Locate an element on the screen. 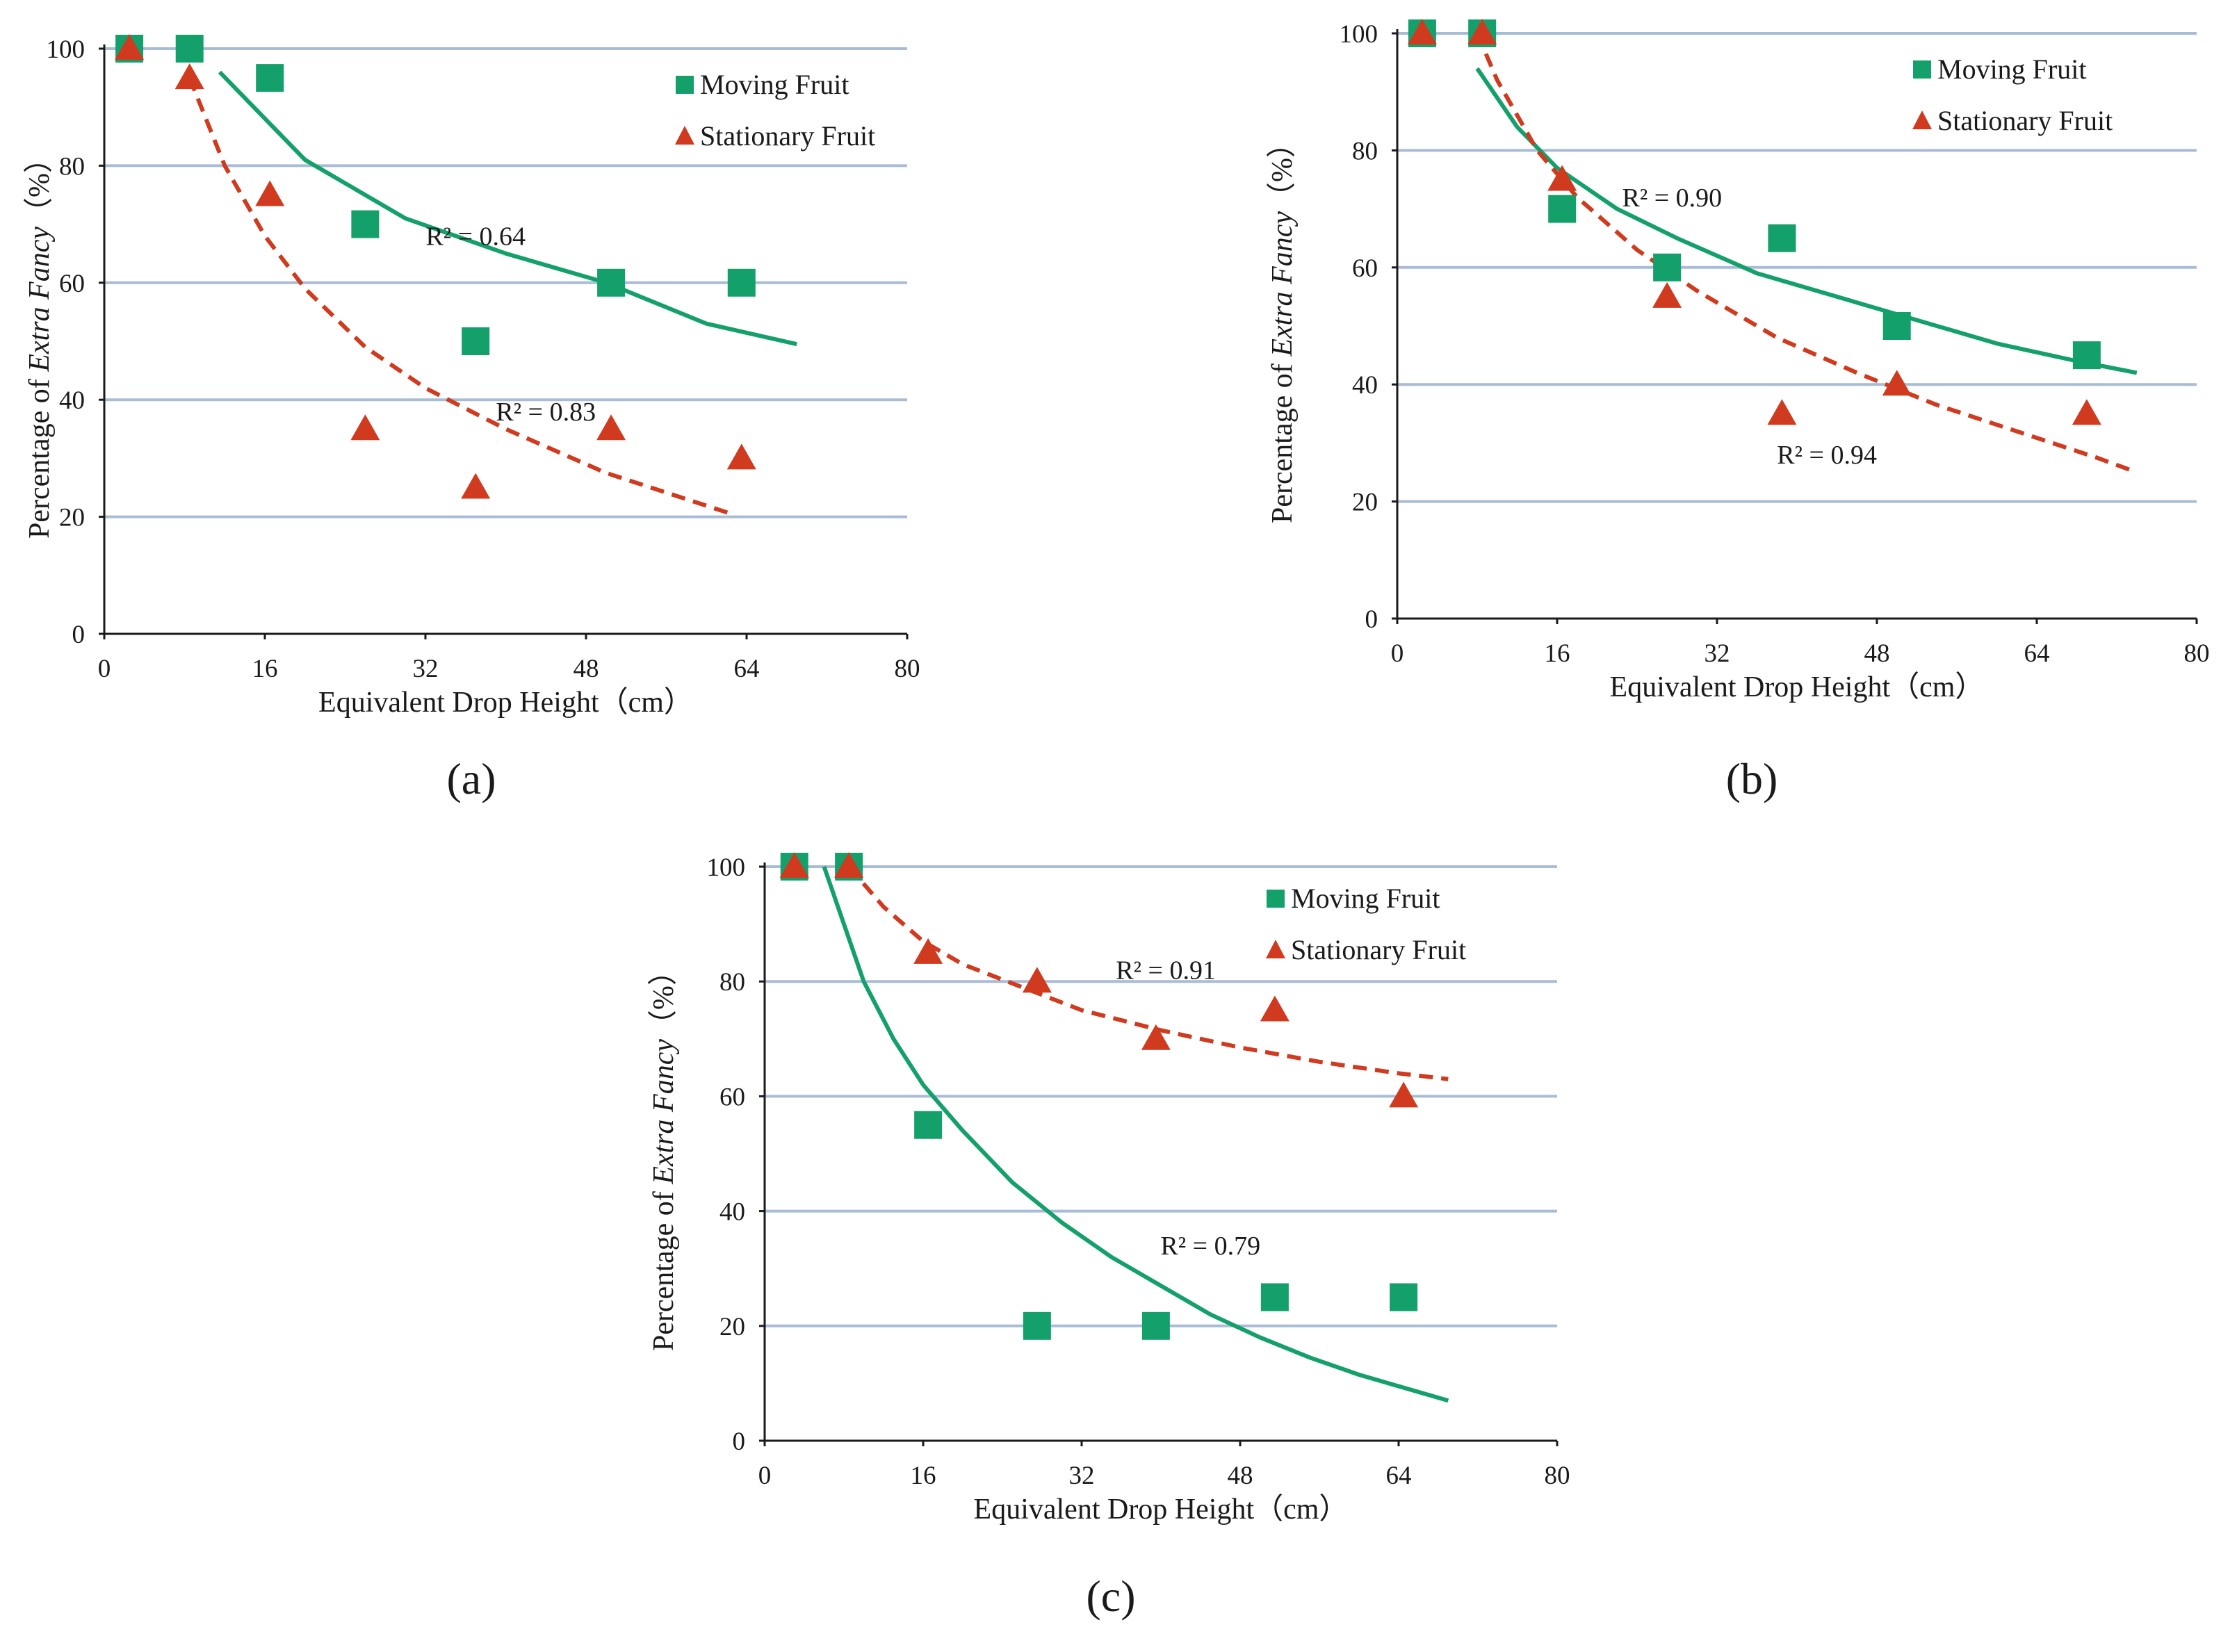 This screenshot has width=2221, height=1652. y-tick-label: 80 is located at coordinates (72, 166).